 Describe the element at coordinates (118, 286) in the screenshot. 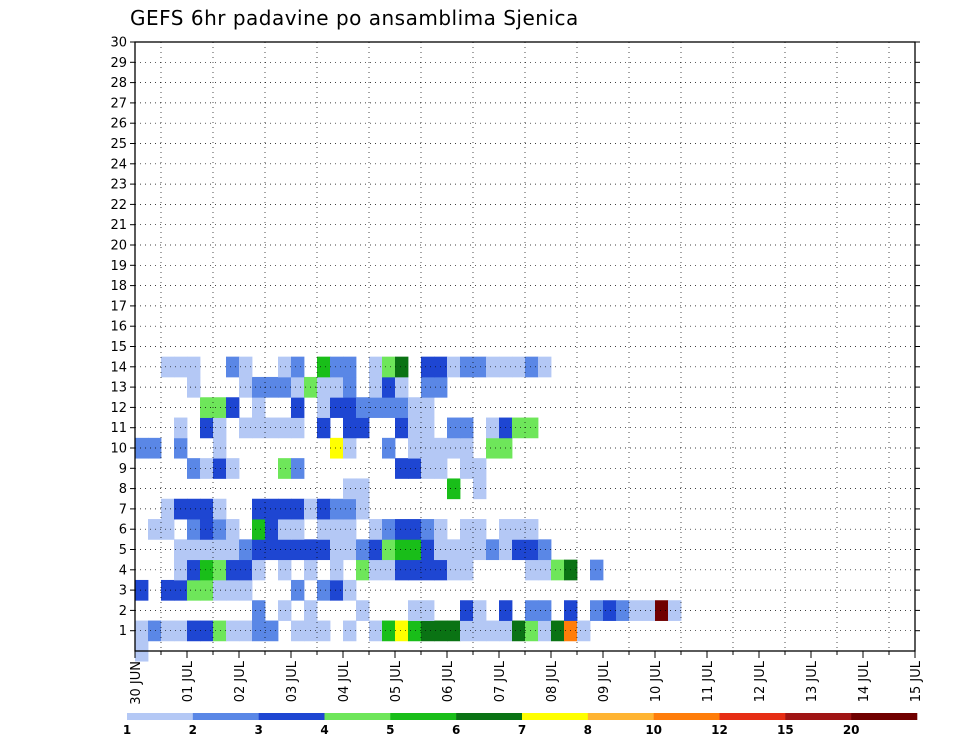

I see `y-tick-label: 18` at that location.